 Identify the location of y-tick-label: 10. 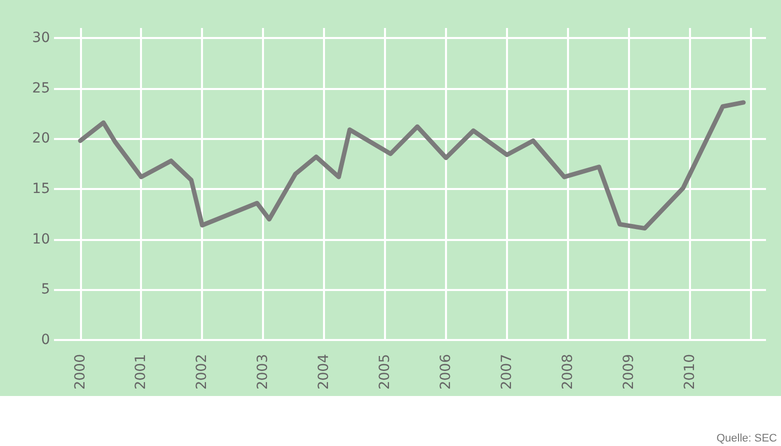
(41, 239).